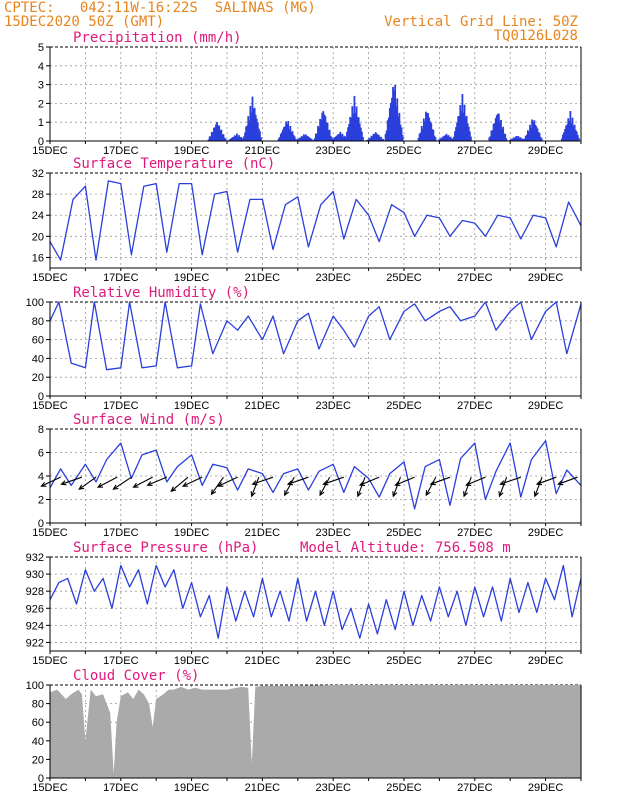 This screenshot has width=618, height=800. What do you see at coordinates (333, 406) in the screenshot?
I see `x-tick-label: 23DEC` at bounding box center [333, 406].